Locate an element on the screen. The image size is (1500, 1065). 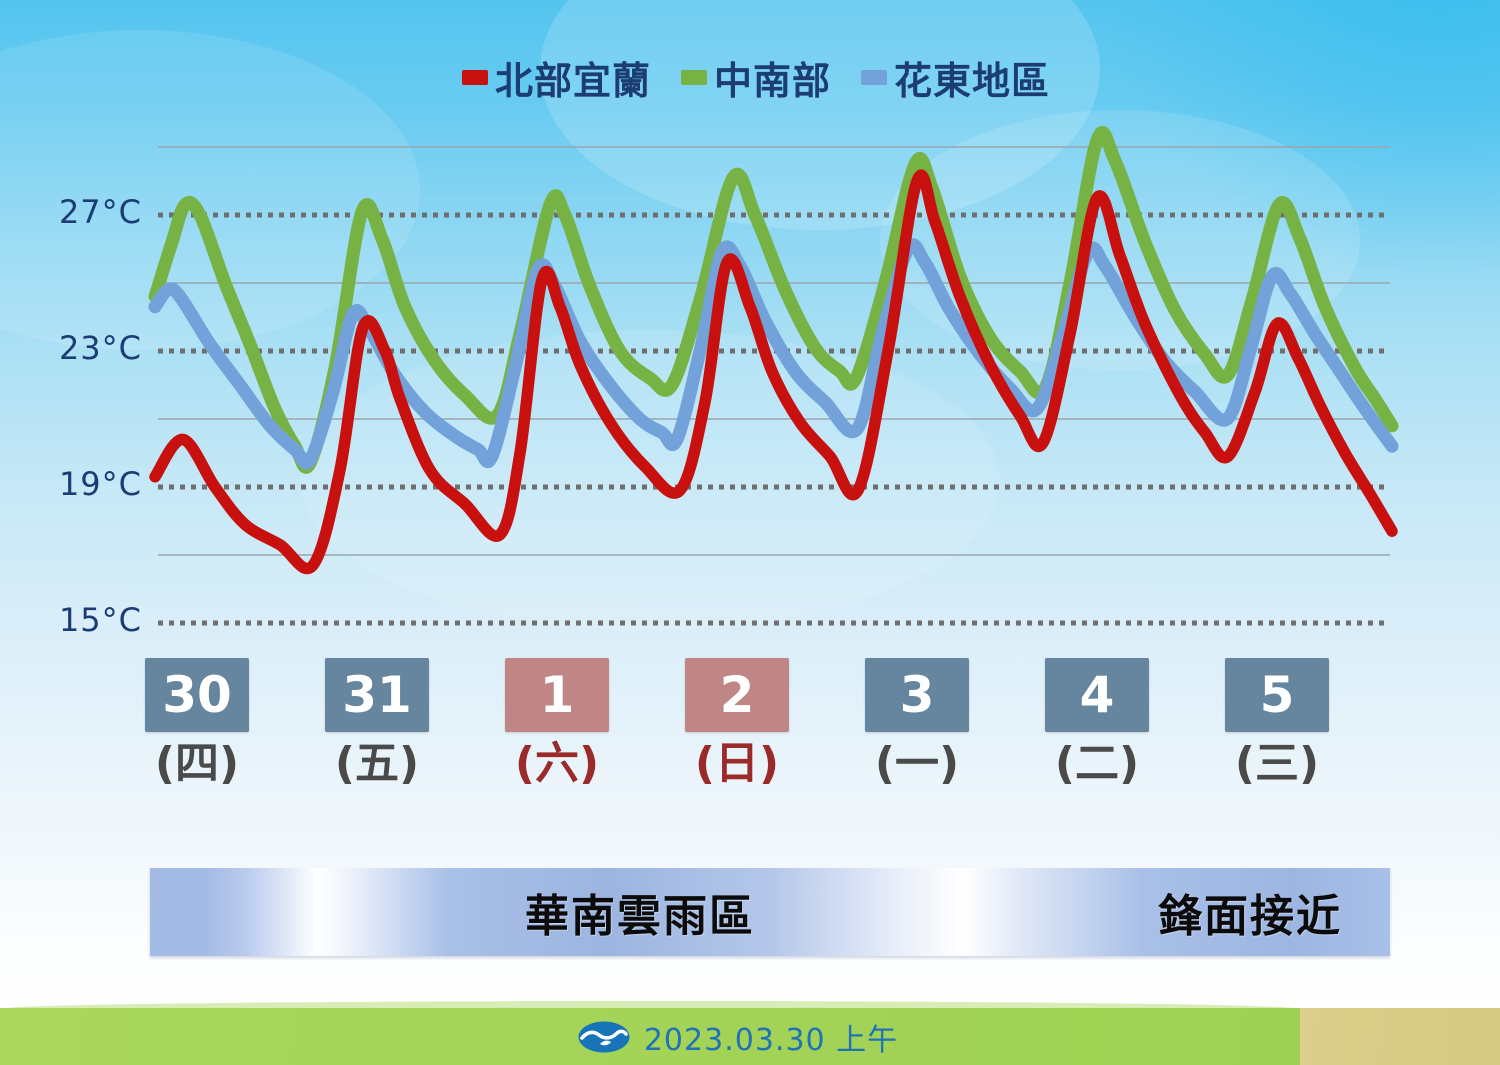
chart-legend: 北部宜蘭 中南部 花東地區 is located at coordinates (756, 77).